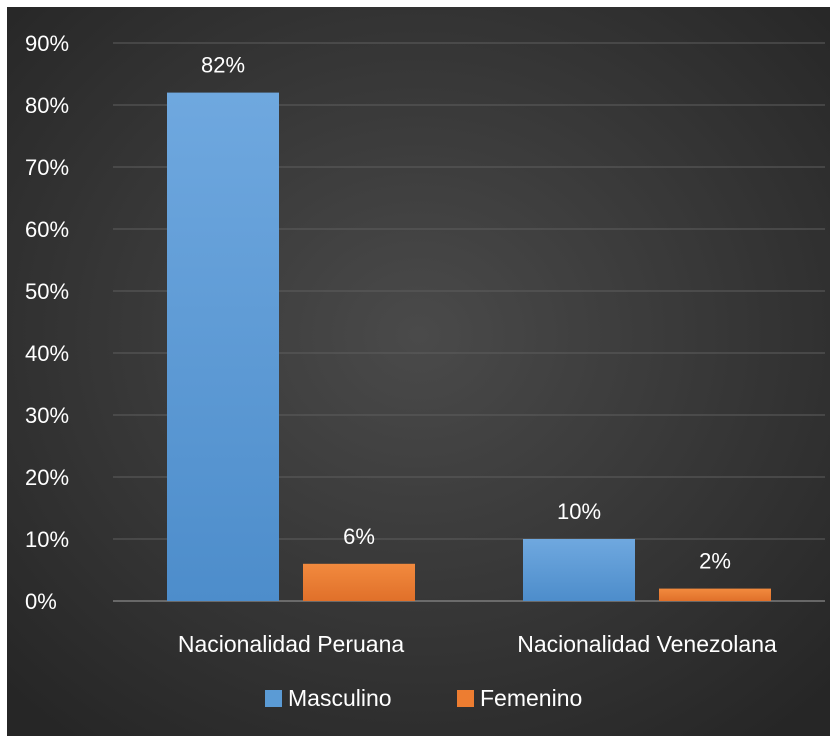  What do you see at coordinates (41, 601) in the screenshot?
I see `y-tick-label: 0%` at bounding box center [41, 601].